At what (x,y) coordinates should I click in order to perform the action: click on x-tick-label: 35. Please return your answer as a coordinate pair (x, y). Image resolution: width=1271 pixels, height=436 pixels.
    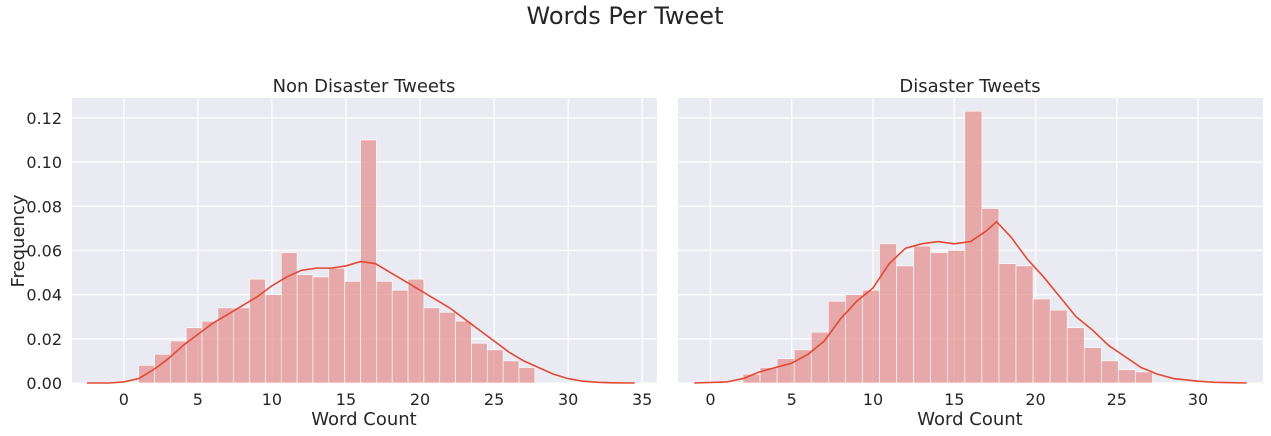
    Looking at the image, I should click on (642, 399).